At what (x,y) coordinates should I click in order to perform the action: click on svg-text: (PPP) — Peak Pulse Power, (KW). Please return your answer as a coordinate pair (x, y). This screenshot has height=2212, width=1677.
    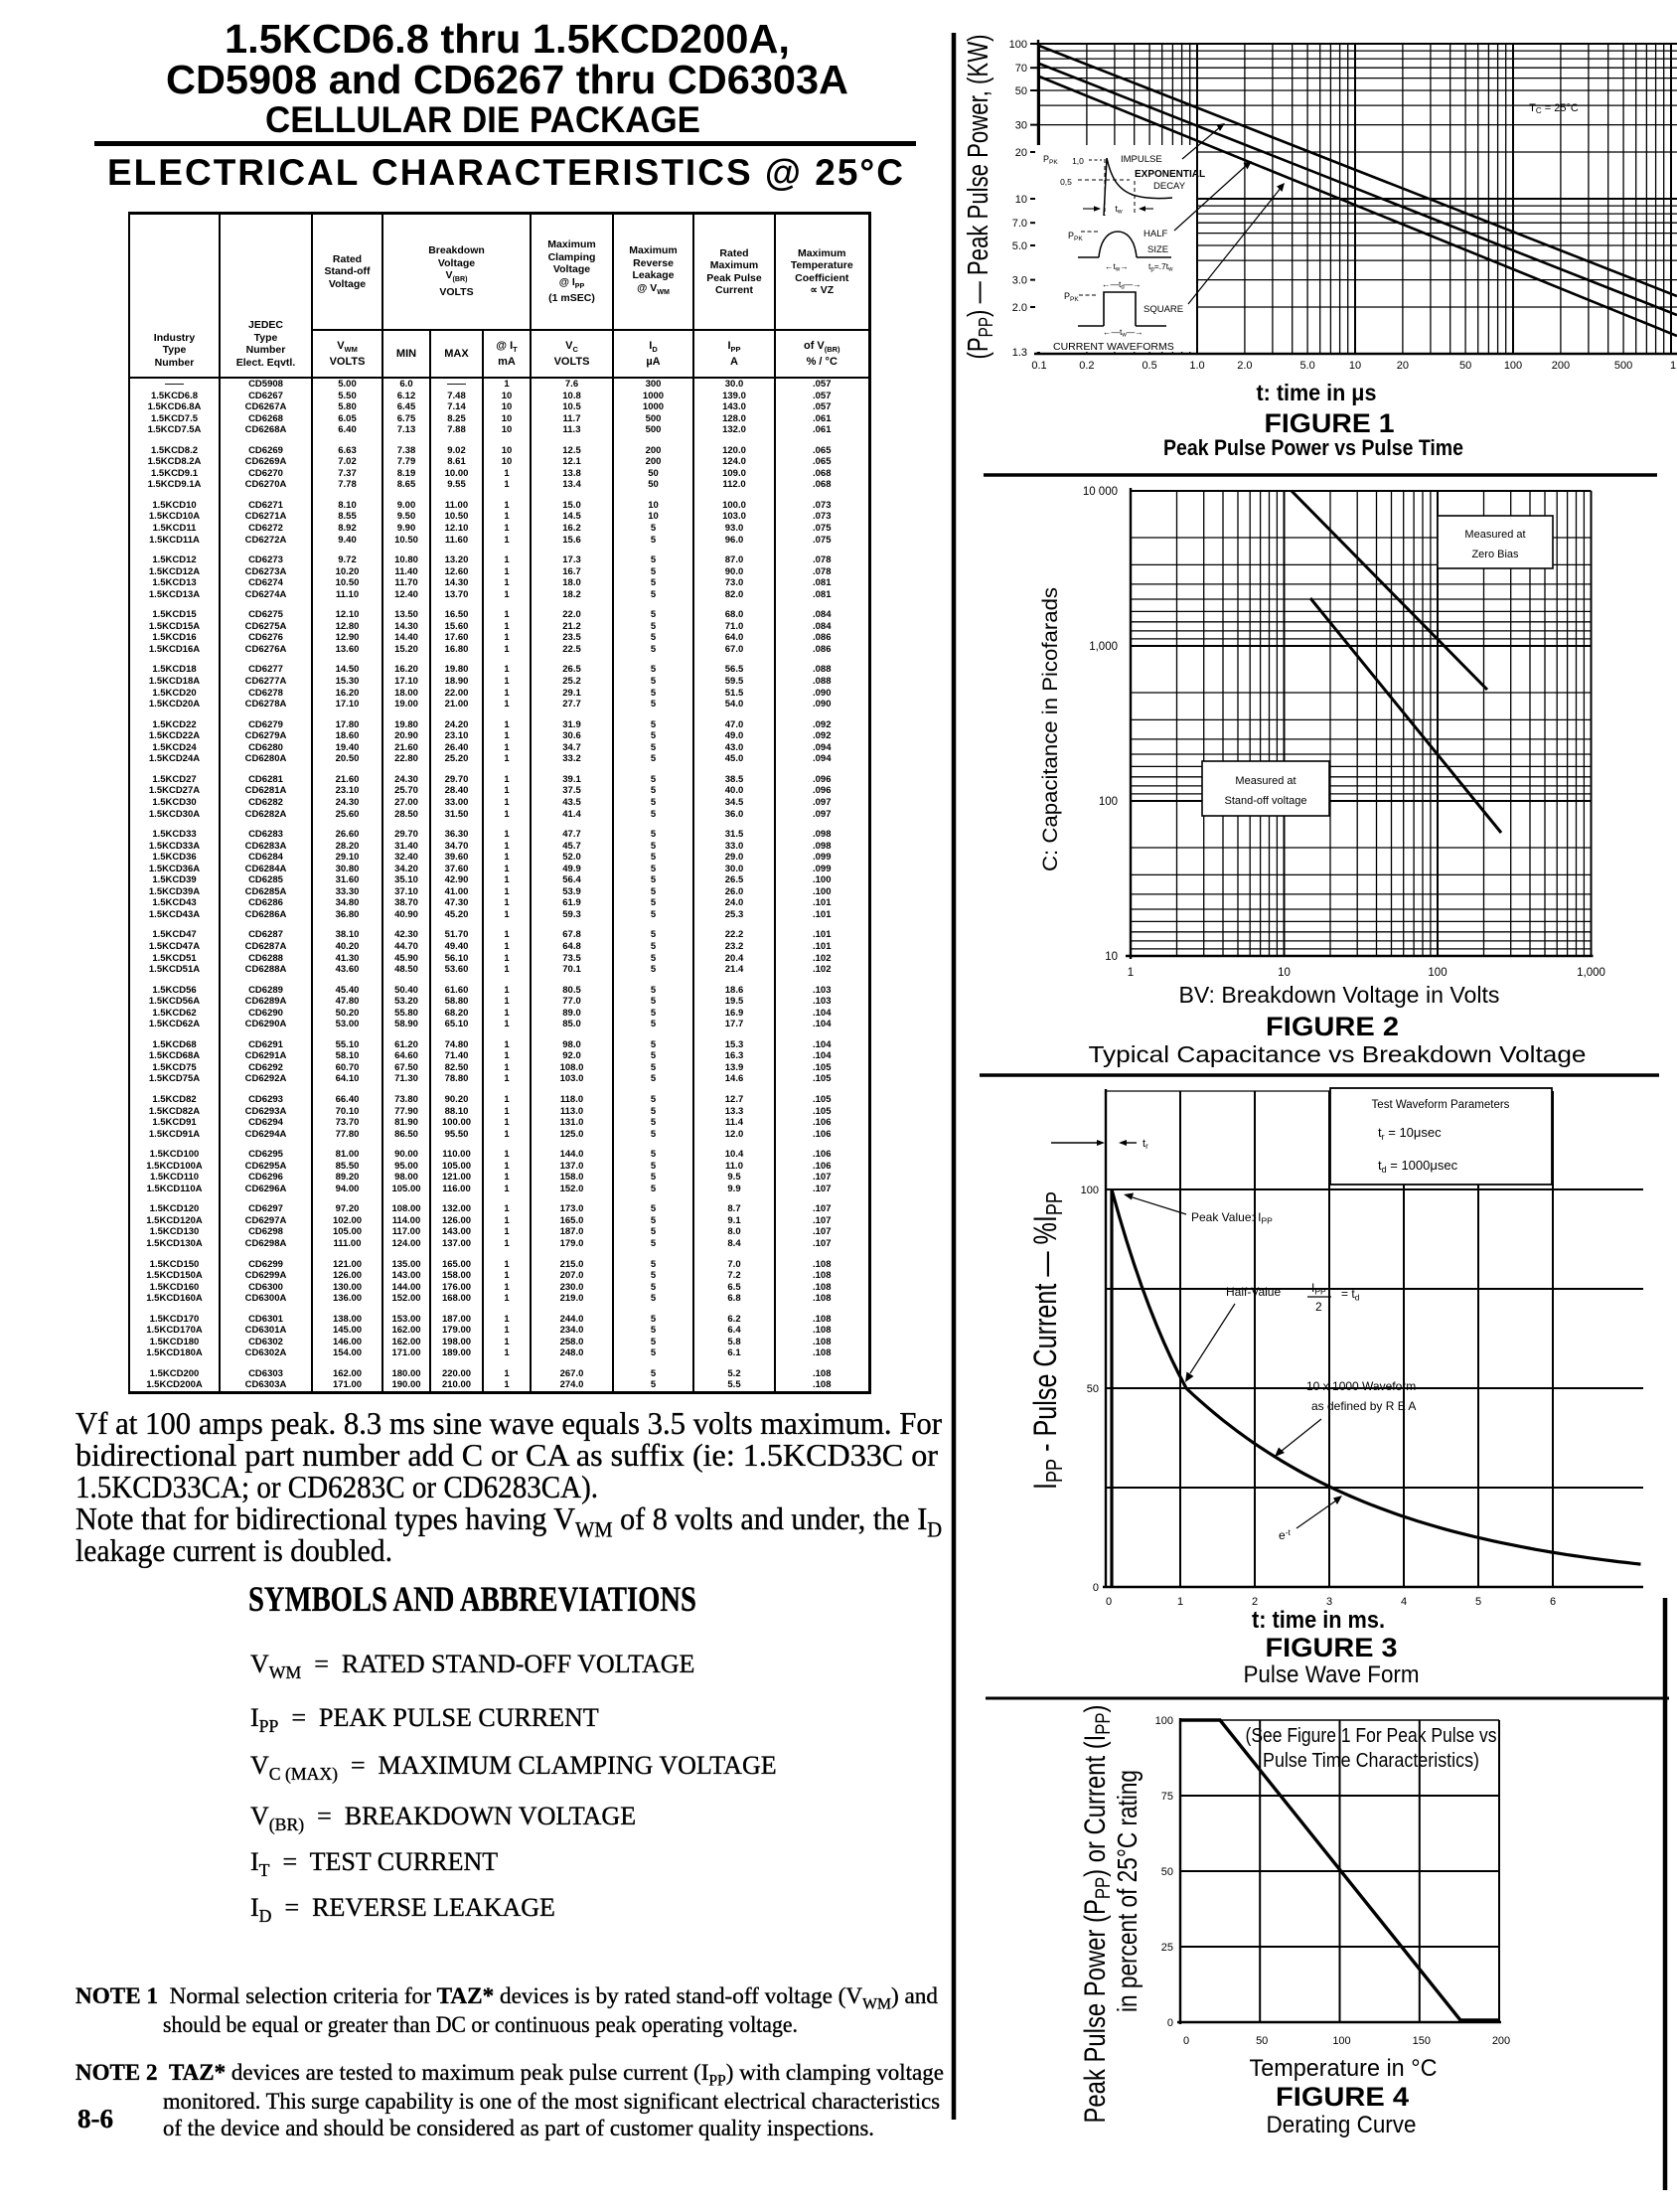
    Looking at the image, I should click on (980, 197).